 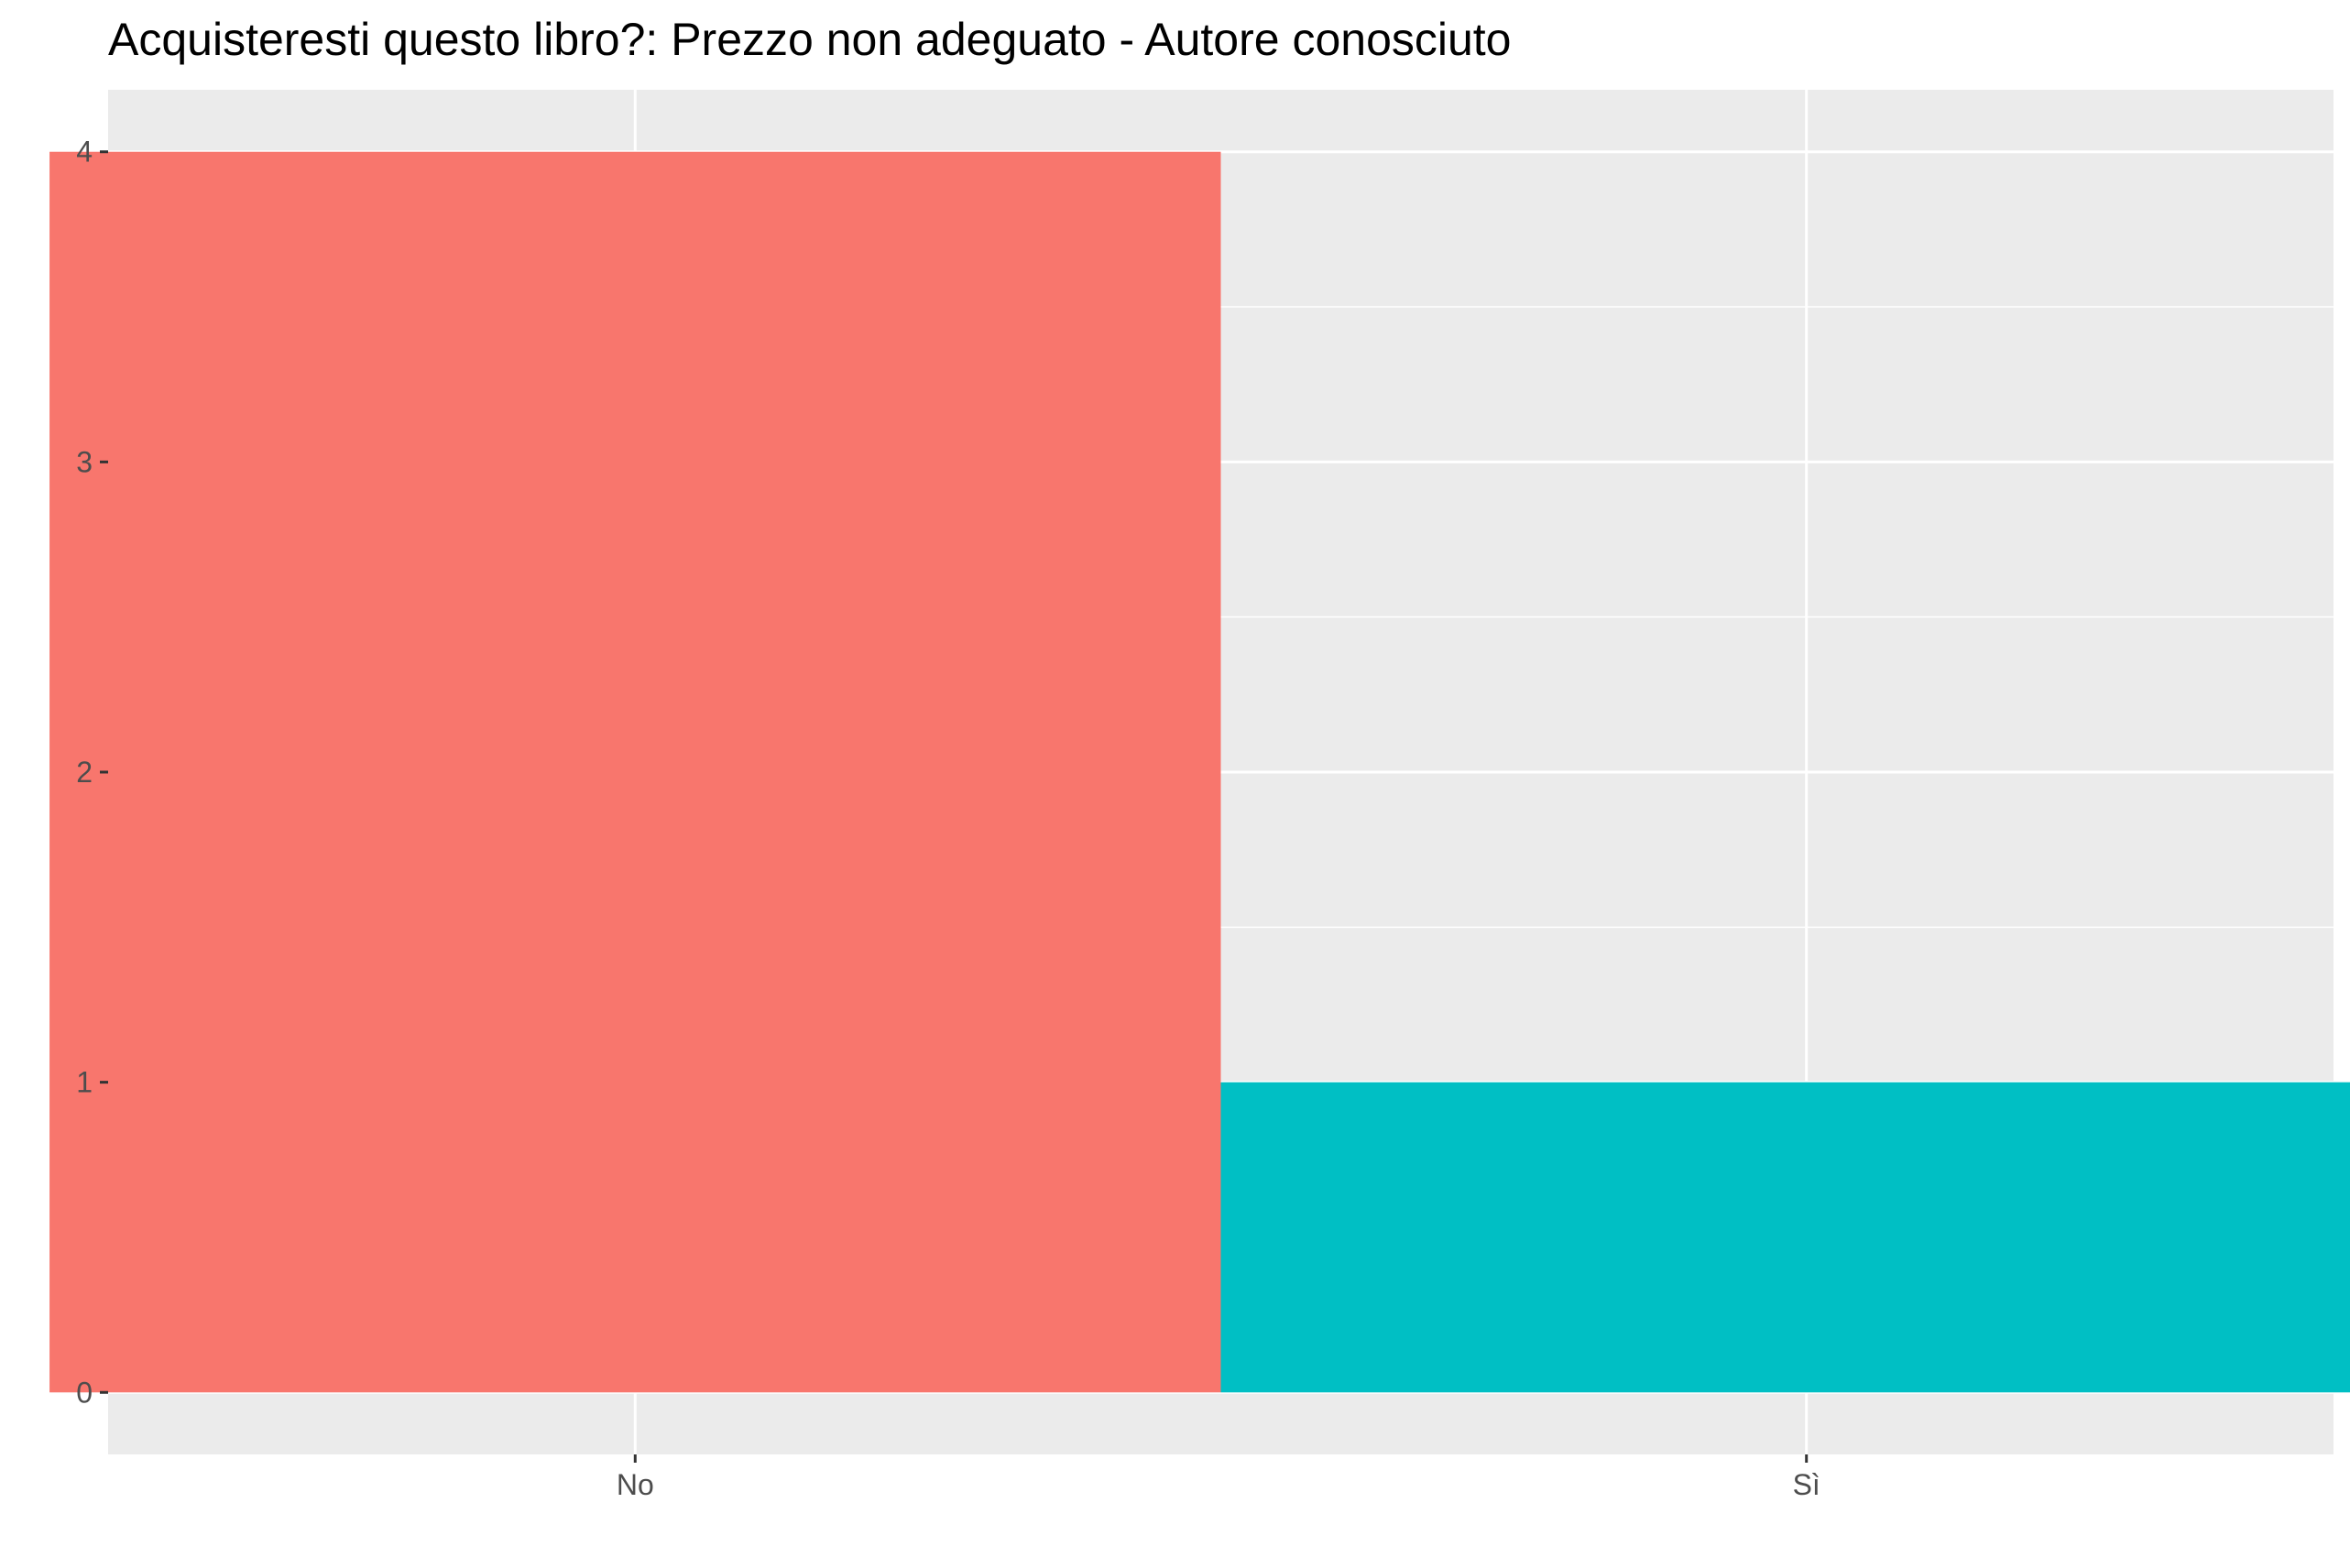 I want to click on y-tick-label: 3, so click(x=84, y=461).